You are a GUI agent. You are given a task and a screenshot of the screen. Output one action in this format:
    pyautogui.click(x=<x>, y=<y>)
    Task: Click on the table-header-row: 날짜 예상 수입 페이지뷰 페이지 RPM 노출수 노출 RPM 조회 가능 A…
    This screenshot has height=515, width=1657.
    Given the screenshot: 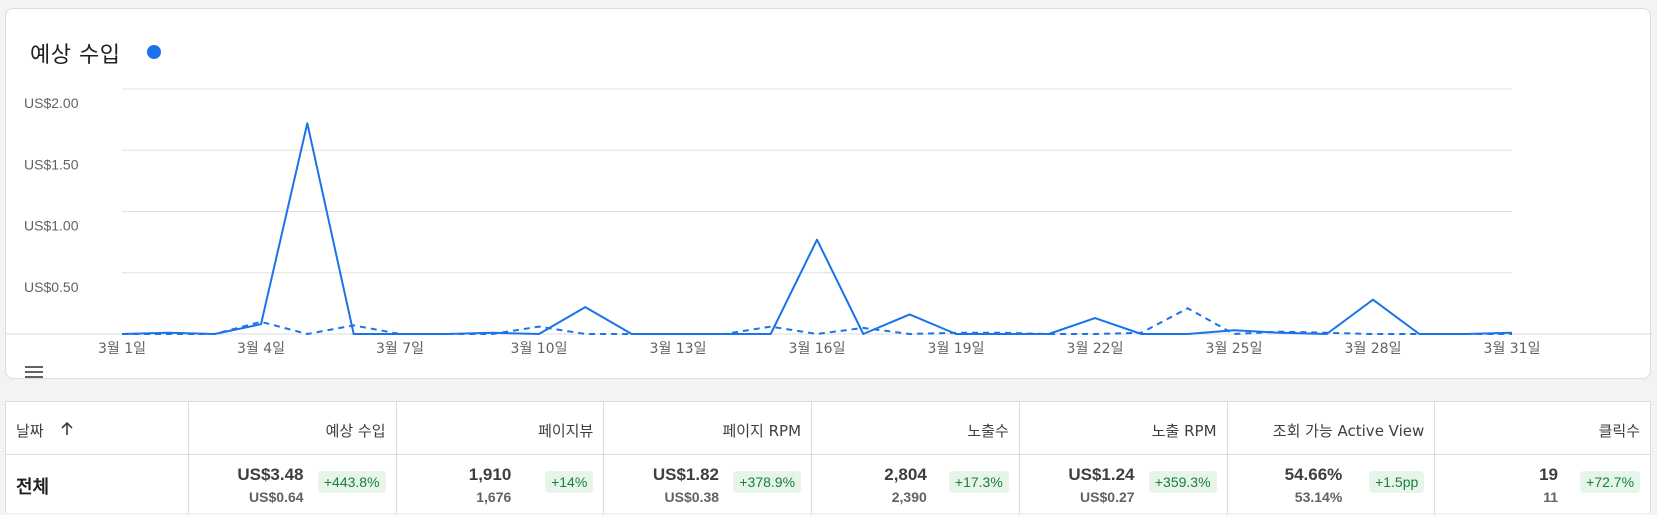 What is the action you would take?
    pyautogui.click(x=828, y=428)
    